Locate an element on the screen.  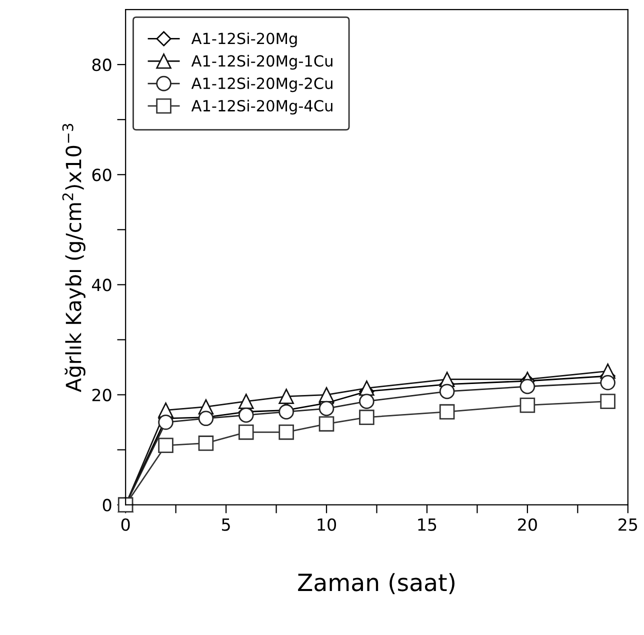
y-tick-label: 20 is located at coordinates (102, 395).